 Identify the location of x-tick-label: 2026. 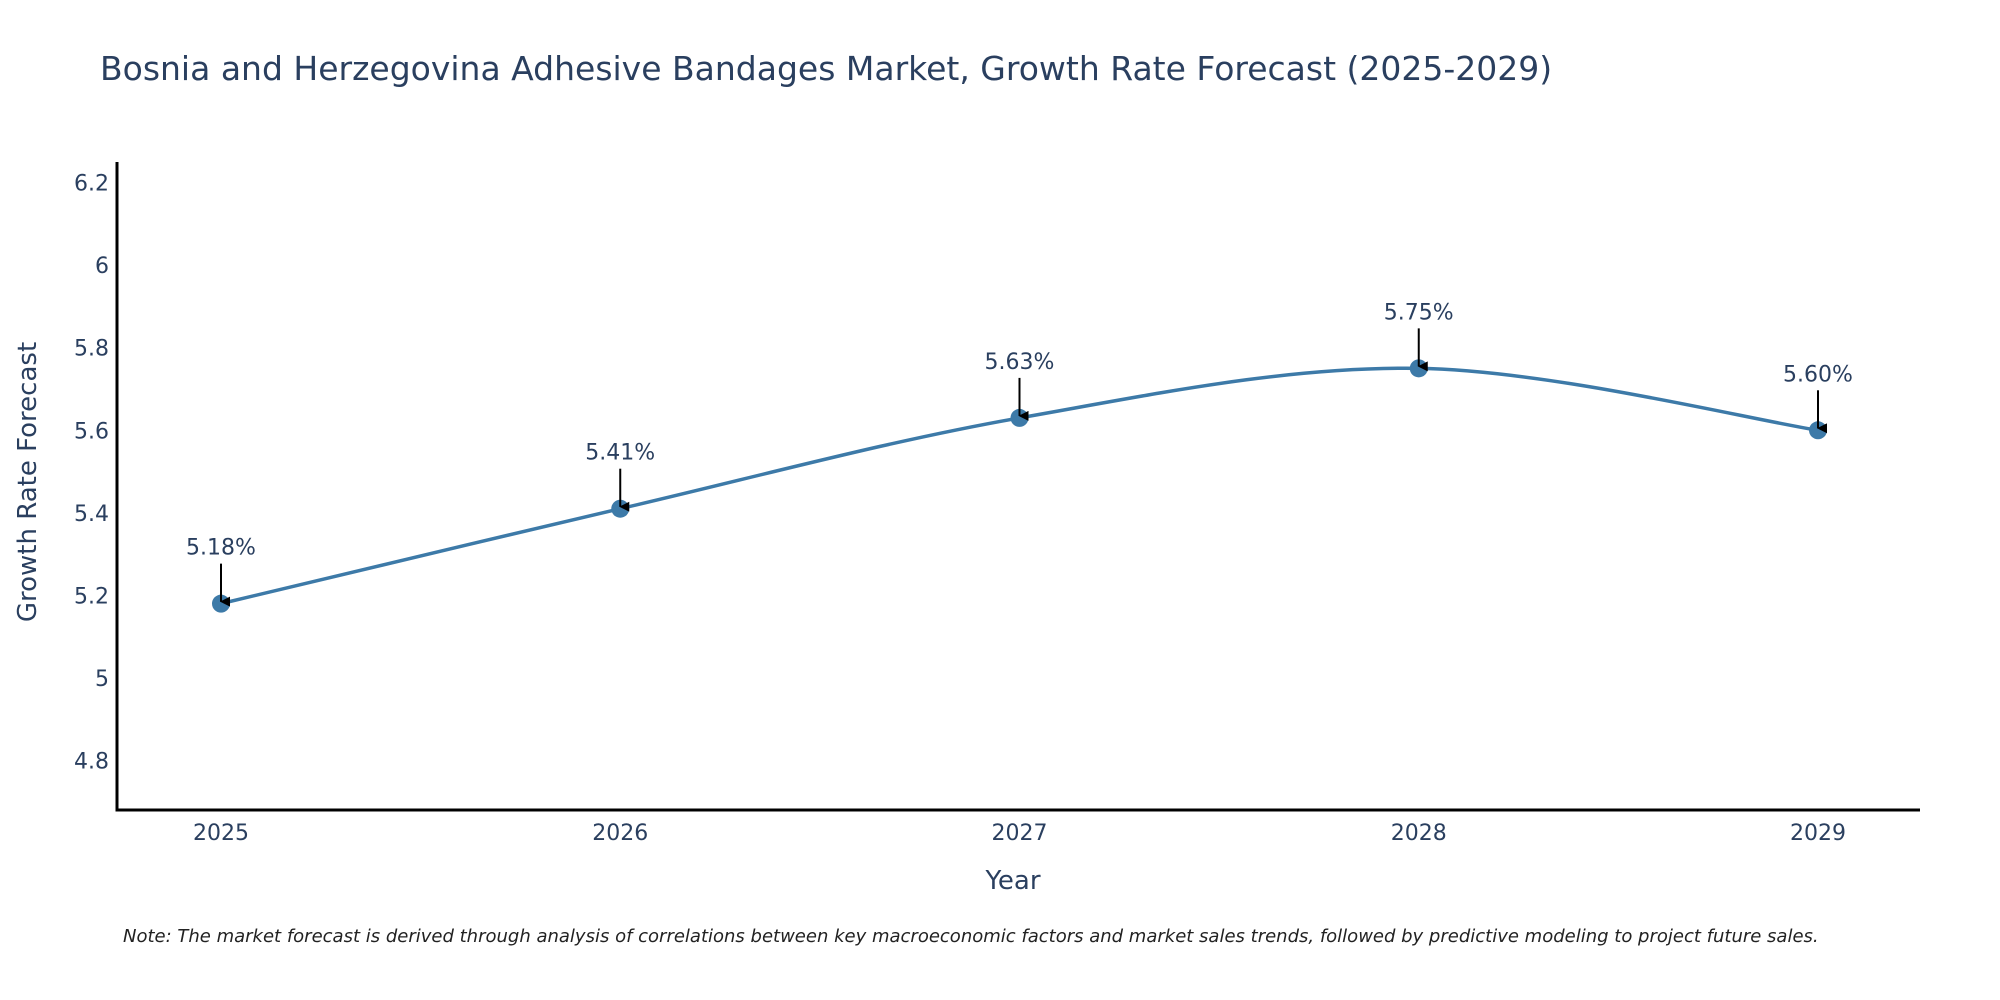
(620, 833).